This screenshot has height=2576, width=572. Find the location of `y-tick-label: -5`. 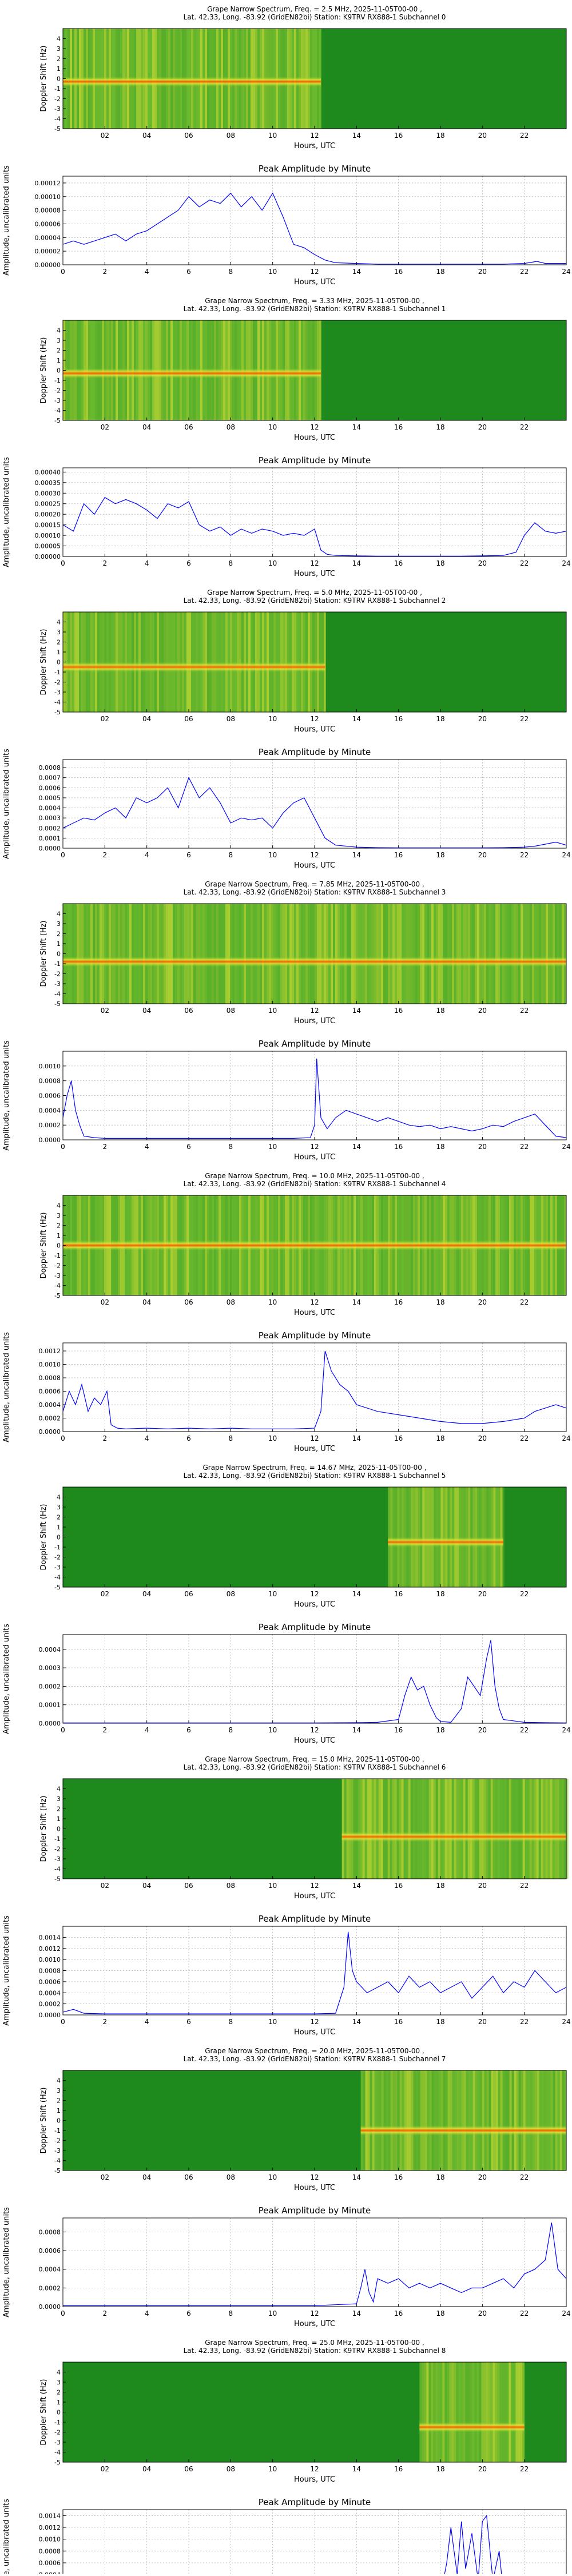

y-tick-label: -5 is located at coordinates (57, 1879).